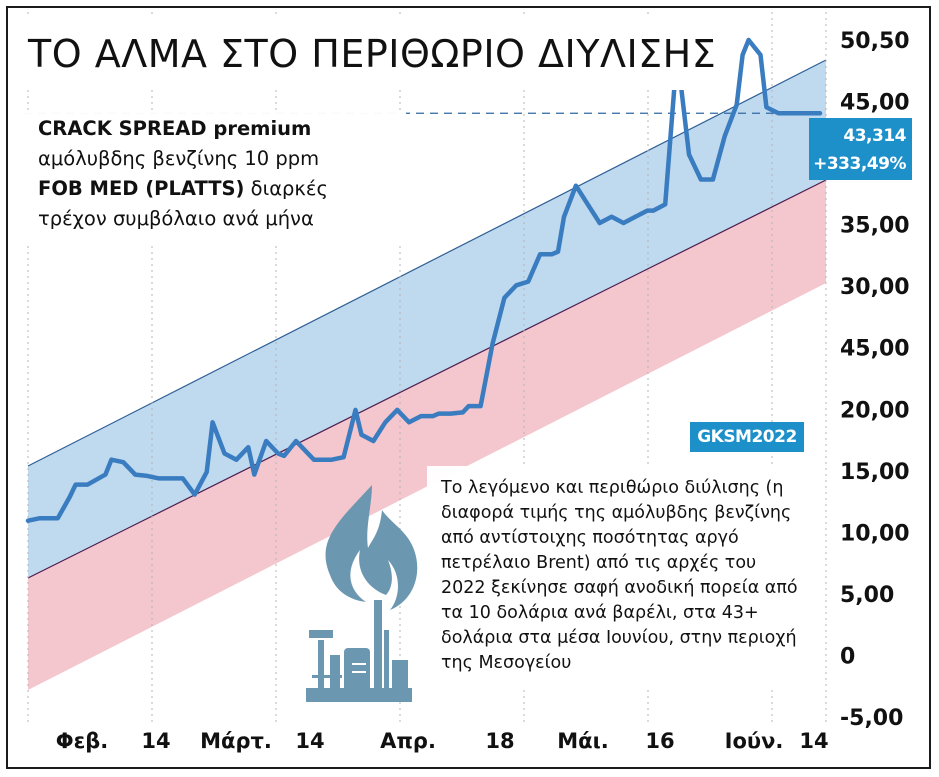 The image size is (939, 777). What do you see at coordinates (408, 741) in the screenshot?
I see `x-tick-label: Απρ.` at bounding box center [408, 741].